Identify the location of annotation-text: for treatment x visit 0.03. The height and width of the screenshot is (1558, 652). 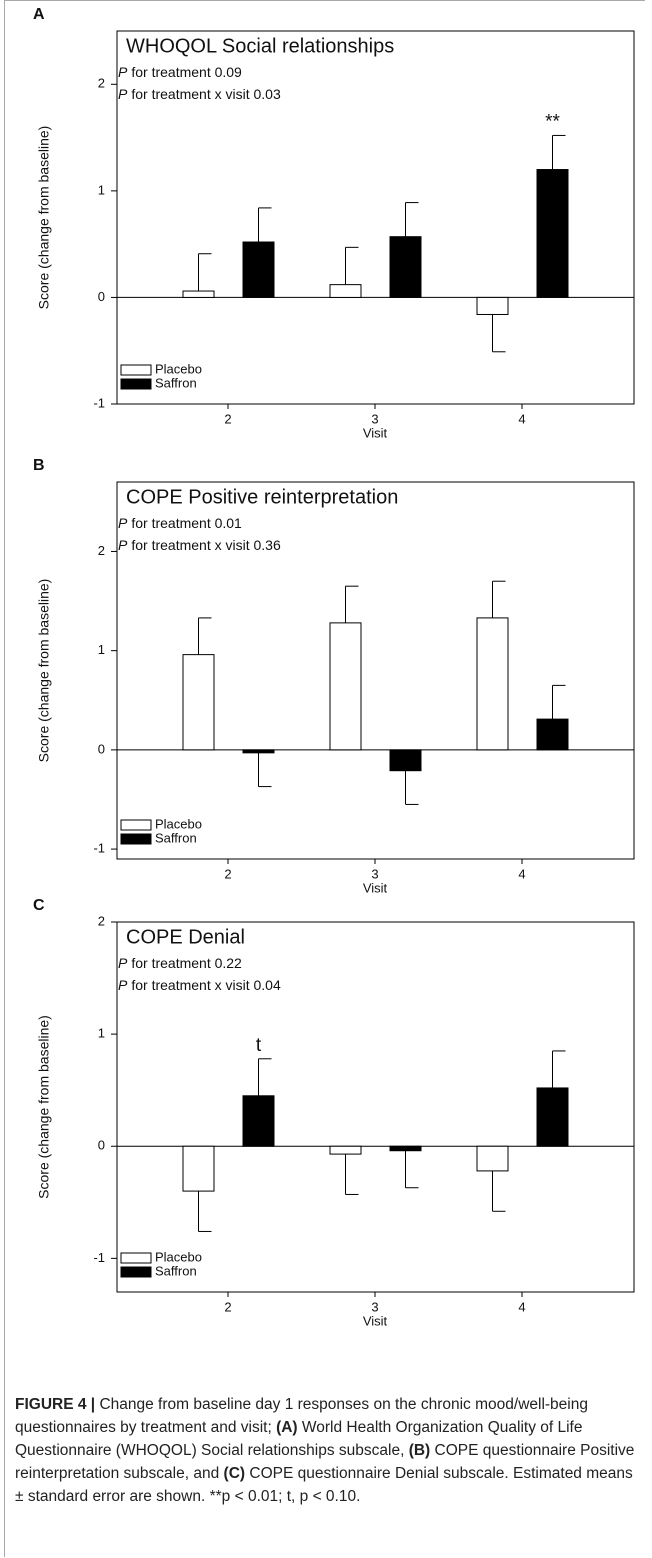
(206, 94).